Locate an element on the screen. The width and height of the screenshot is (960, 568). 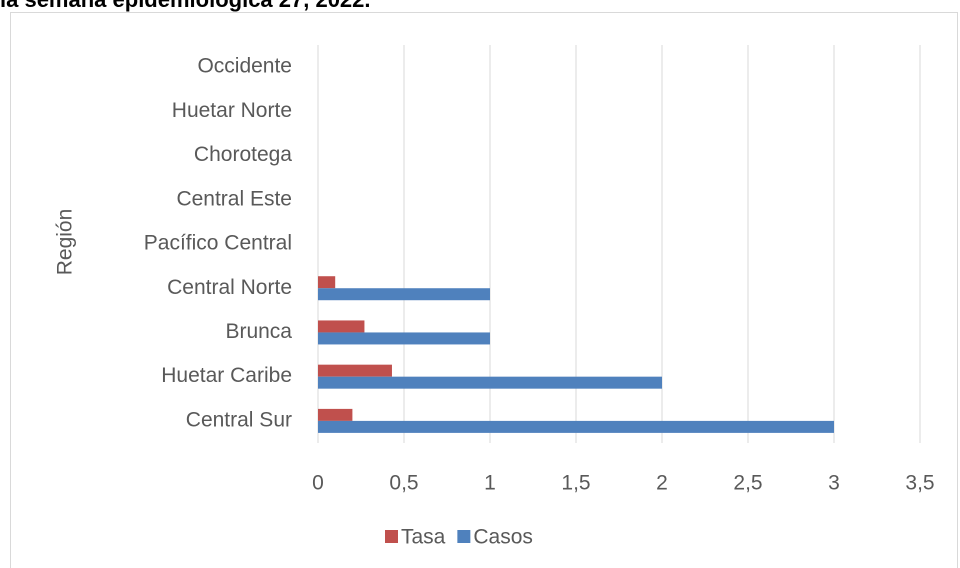
legend-label: Casos is located at coordinates (503, 537).